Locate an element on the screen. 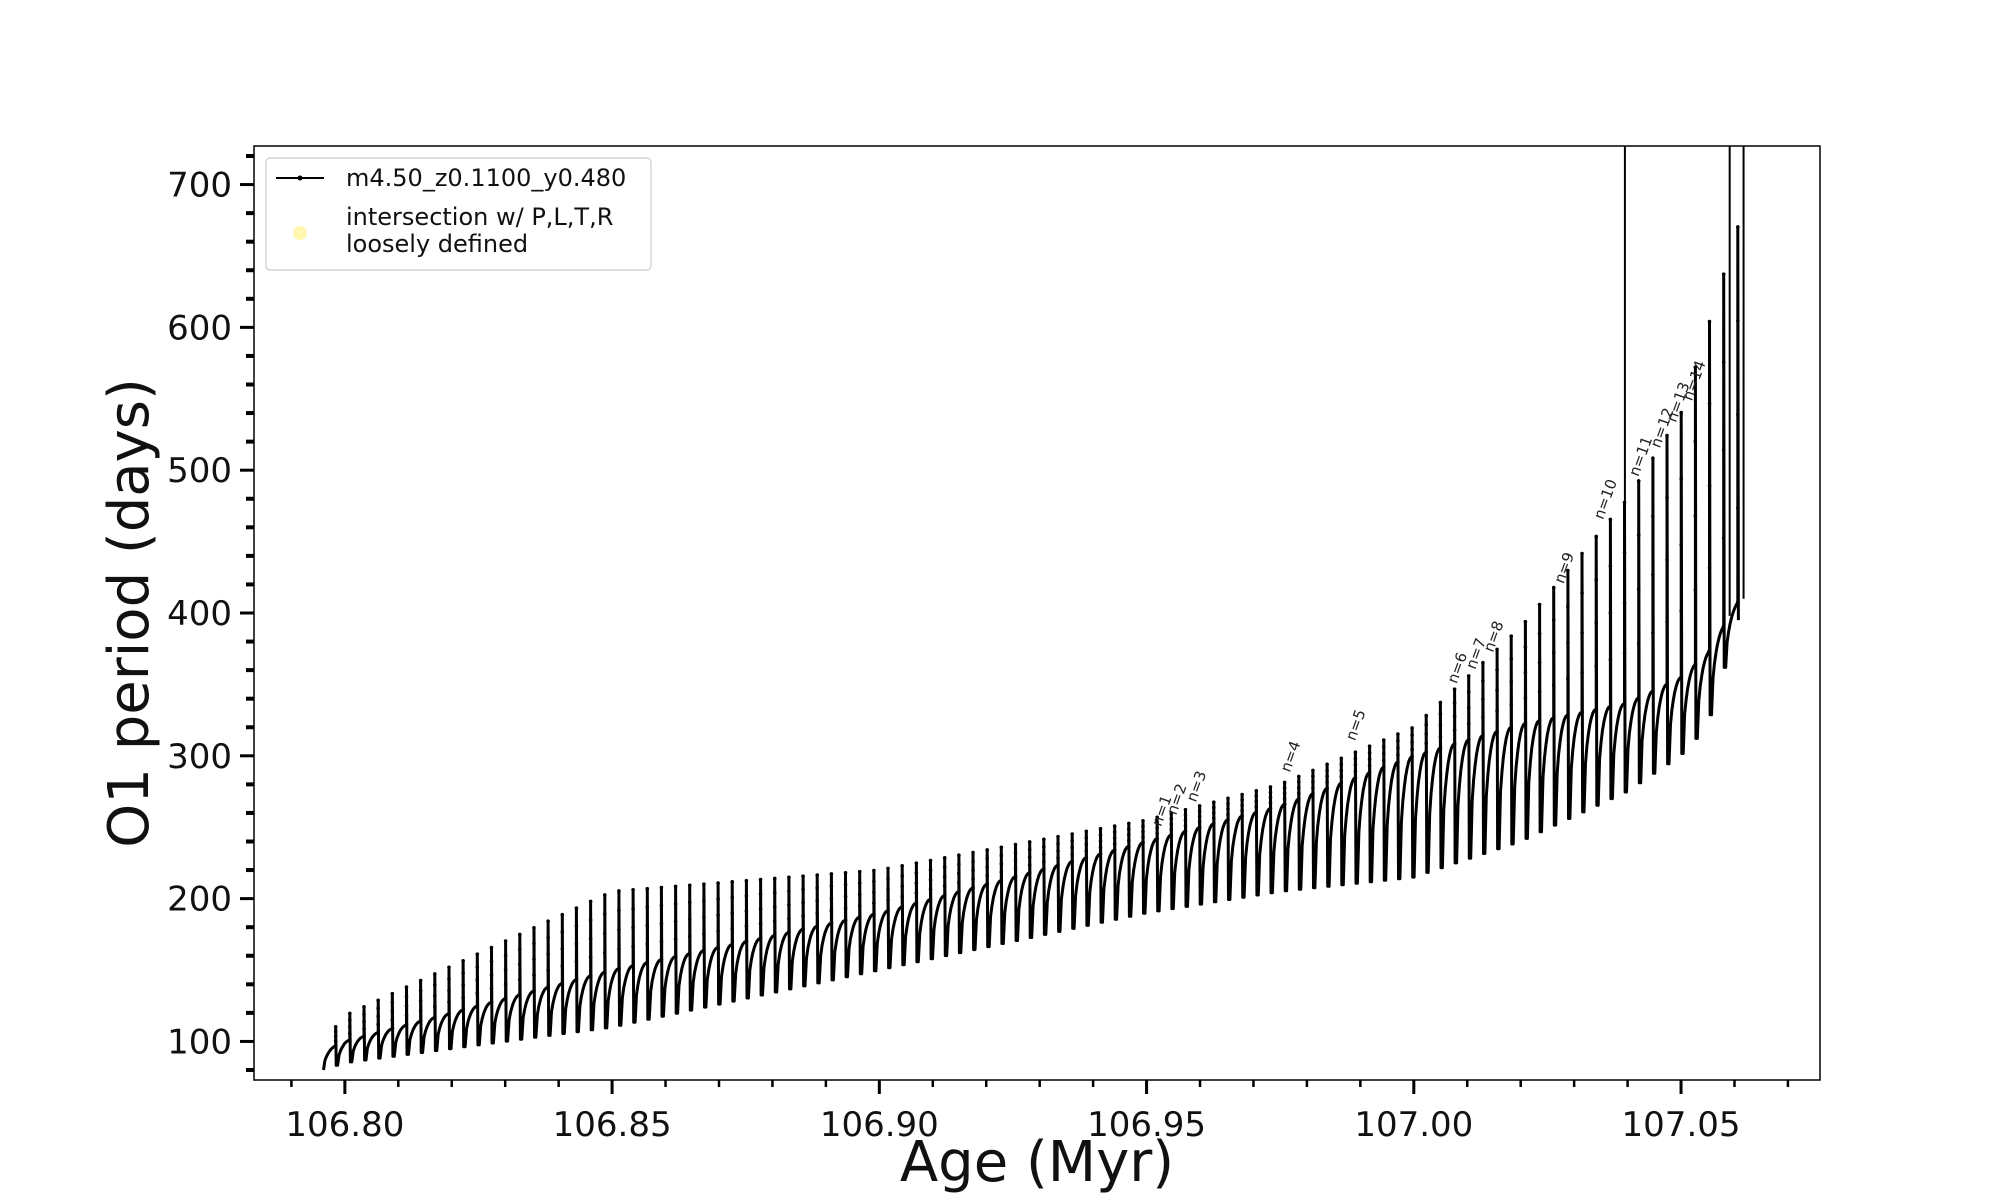 The width and height of the screenshot is (2000, 1200). pulse-annotation: n=8 is located at coordinates (1494, 636).